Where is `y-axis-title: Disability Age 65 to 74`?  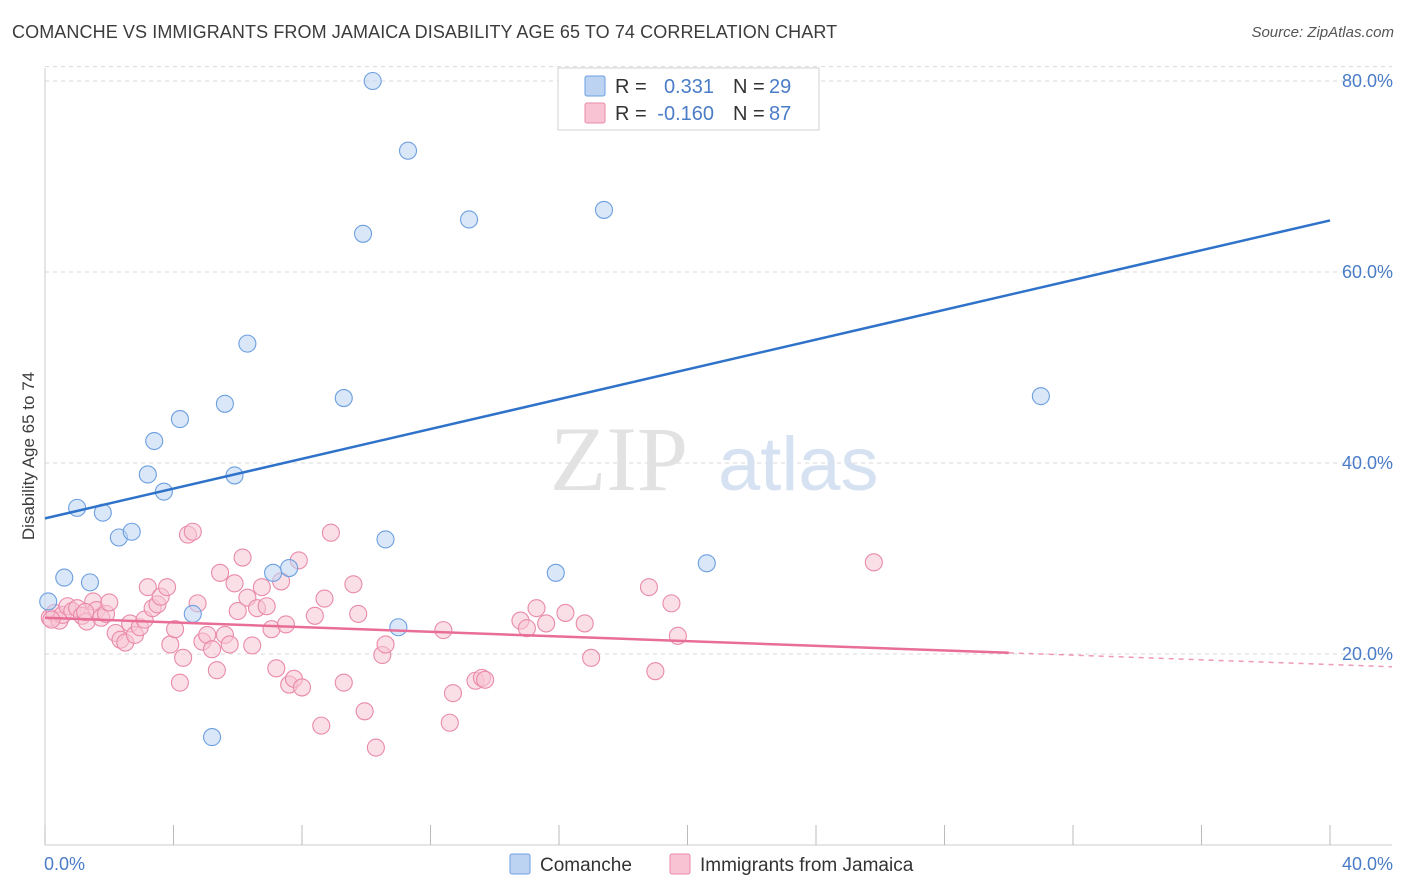 y-axis-title: Disability Age 65 to 74 is located at coordinates (28, 456).